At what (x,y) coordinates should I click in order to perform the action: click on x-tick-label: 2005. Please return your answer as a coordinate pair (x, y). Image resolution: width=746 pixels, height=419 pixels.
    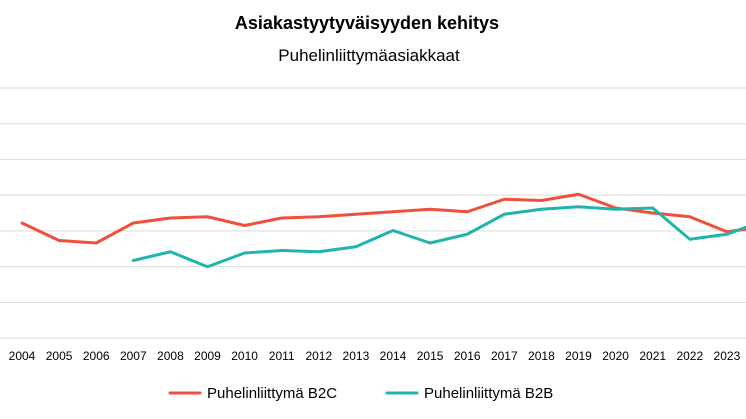
    Looking at the image, I should click on (59, 356).